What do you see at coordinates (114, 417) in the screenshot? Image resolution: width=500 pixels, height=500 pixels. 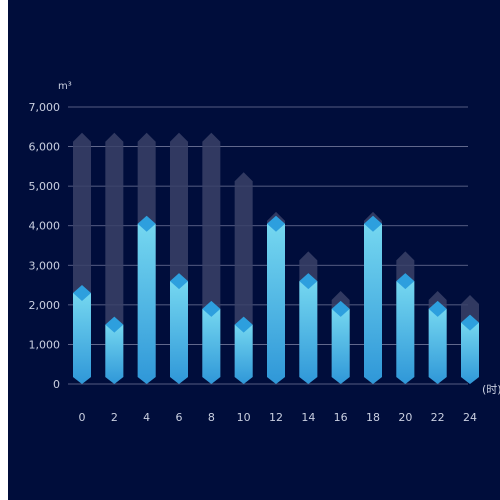 I see `x-tick-label: 2` at bounding box center [114, 417].